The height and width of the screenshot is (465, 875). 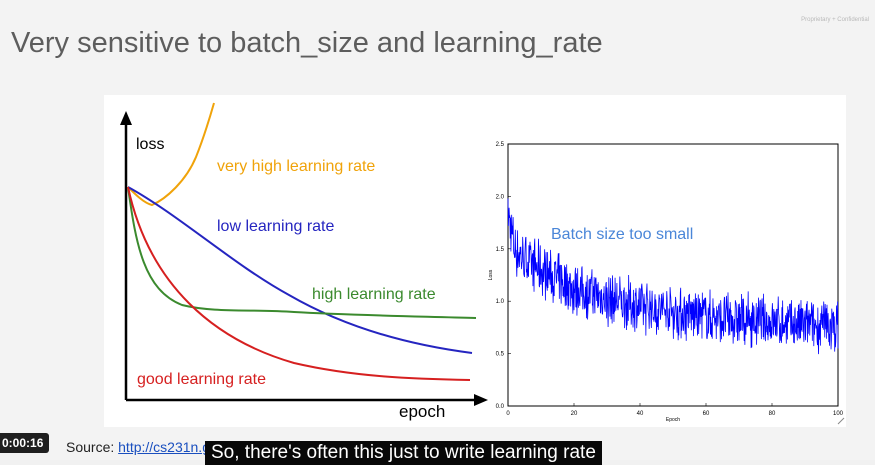 I want to click on chart-x-tick-label: 0, so click(x=508, y=414).